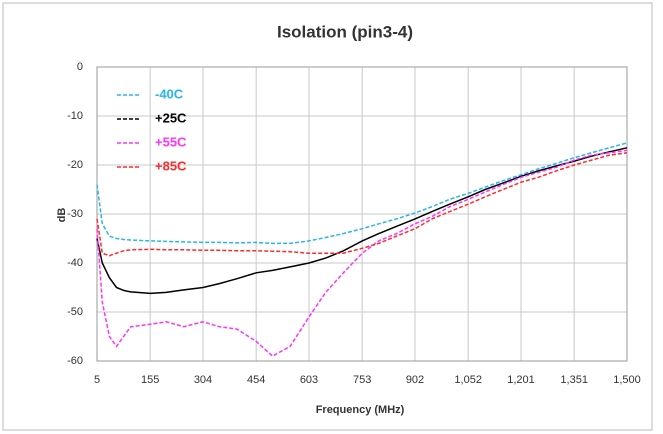  What do you see at coordinates (169, 93) in the screenshot?
I see `legend-label: -40C` at bounding box center [169, 93].